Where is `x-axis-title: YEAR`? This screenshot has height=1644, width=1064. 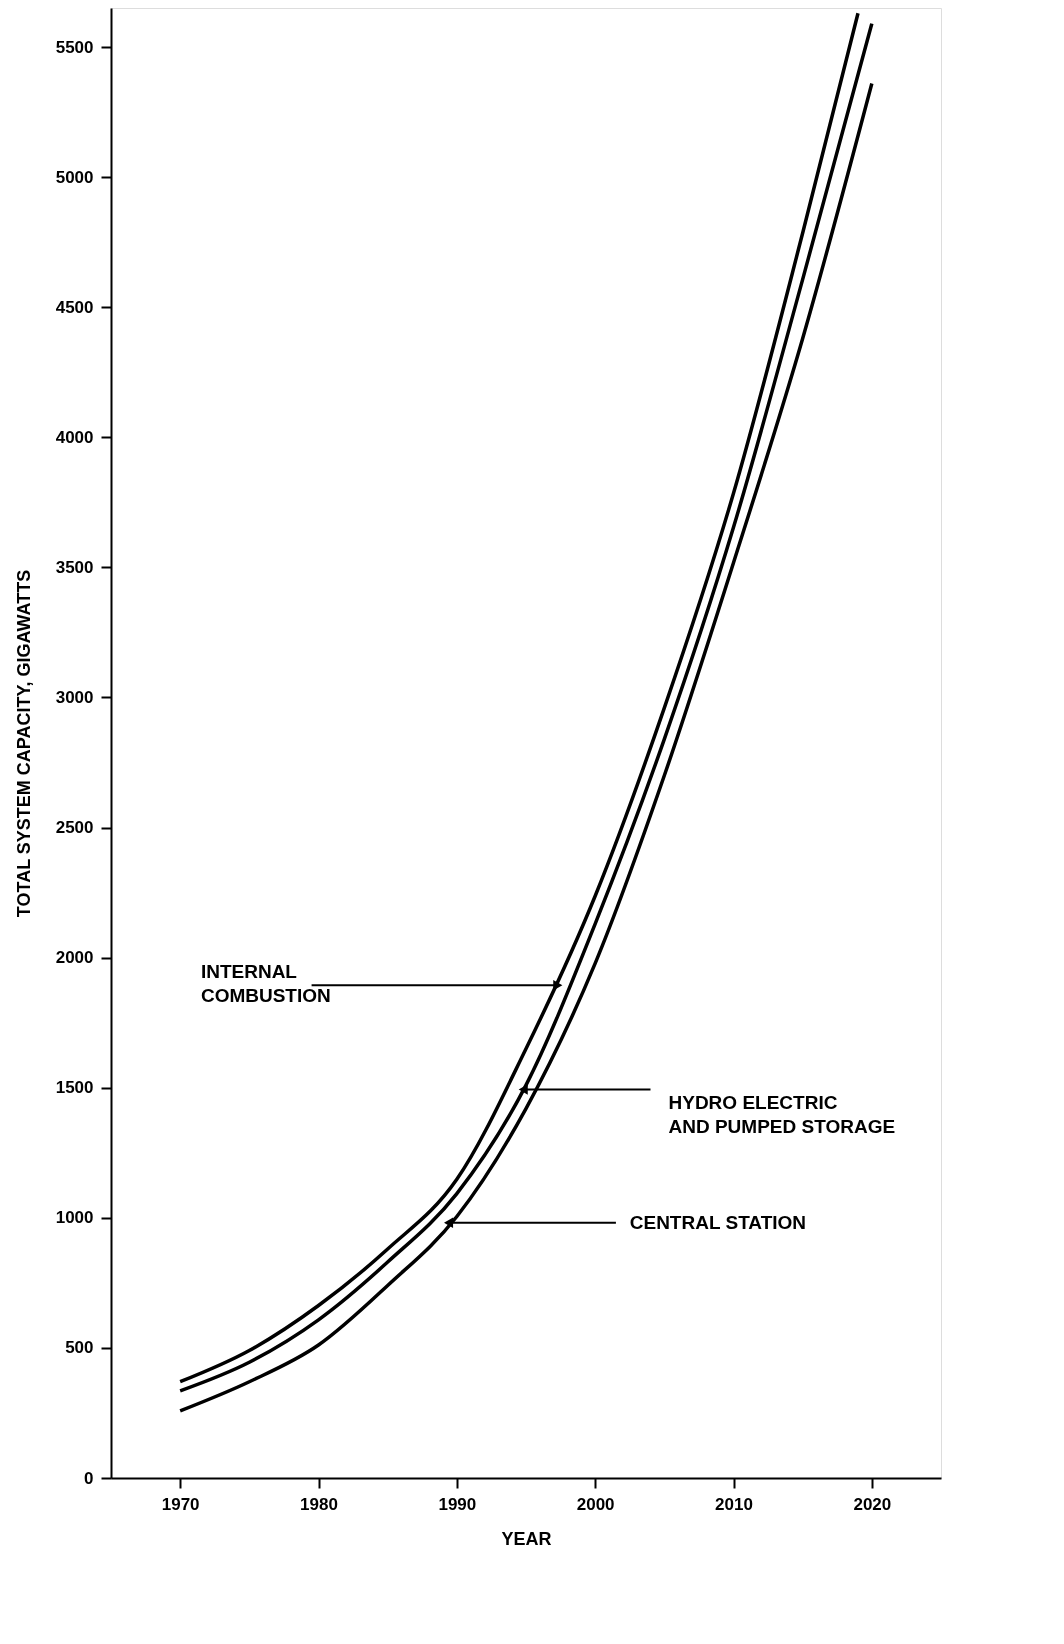
x-axis-title: YEAR is located at coordinates (526, 1538).